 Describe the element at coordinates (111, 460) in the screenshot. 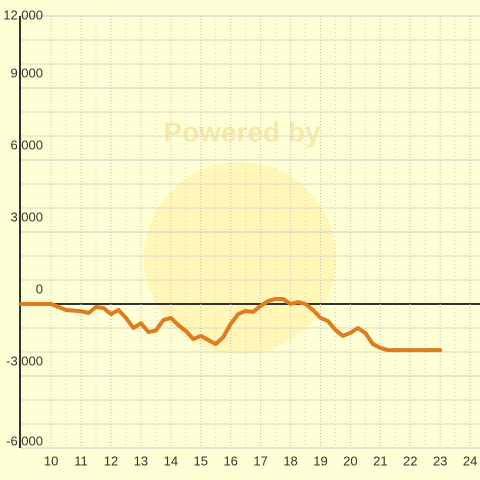

I see `x-tick-label: 12` at that location.